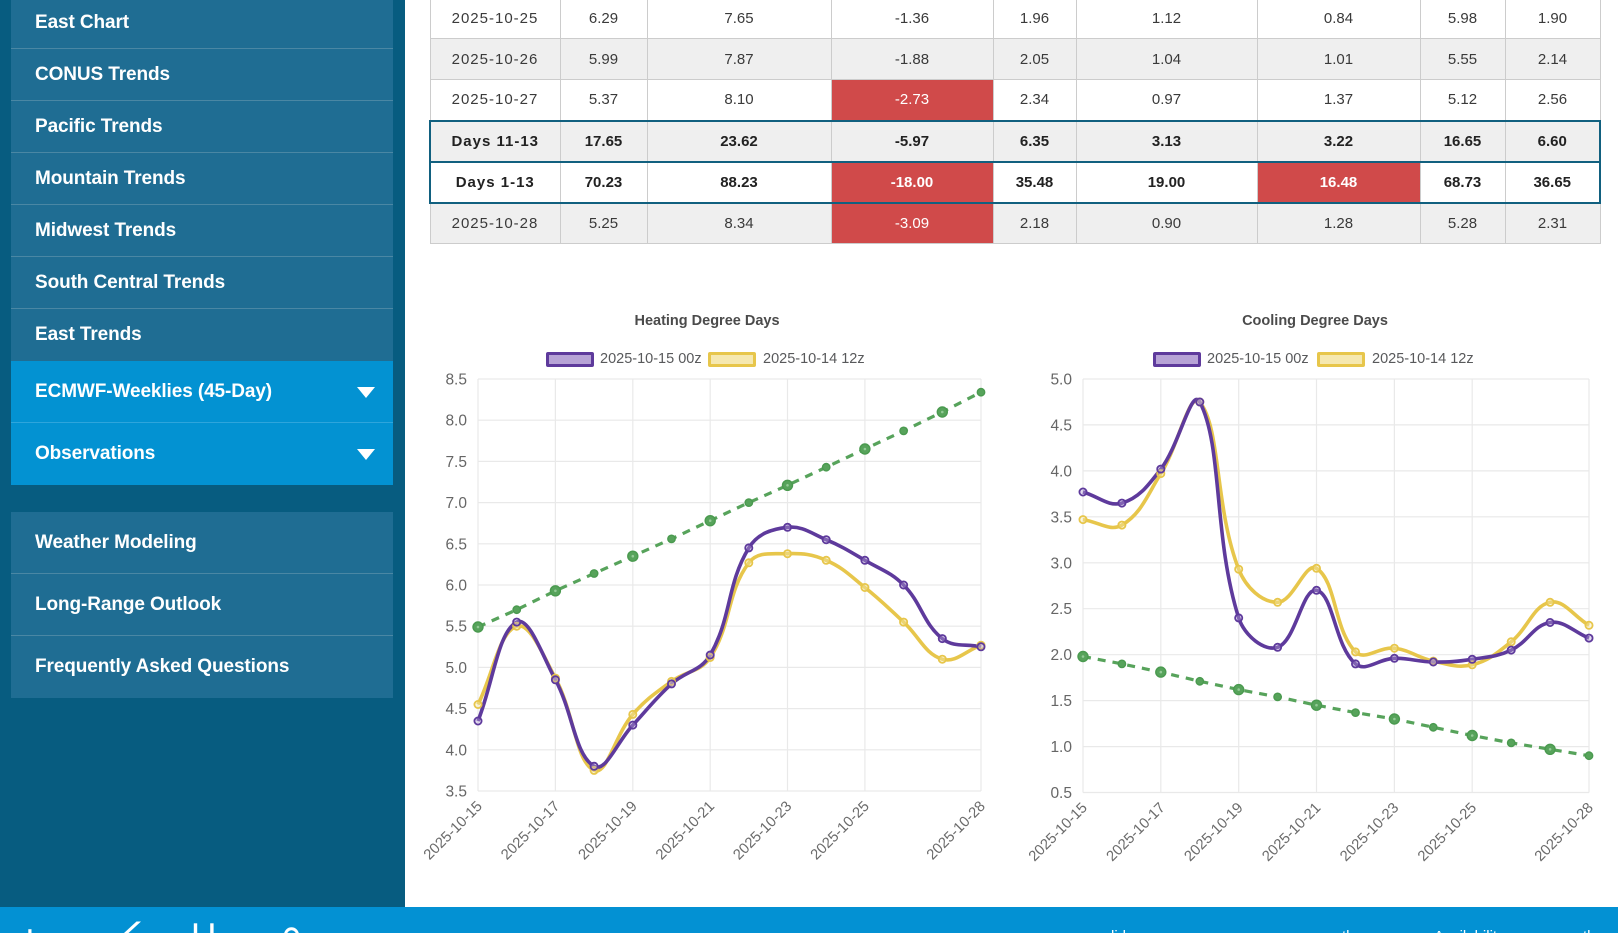 The width and height of the screenshot is (1618, 933). I want to click on svg-text: 6.5, so click(456, 544).